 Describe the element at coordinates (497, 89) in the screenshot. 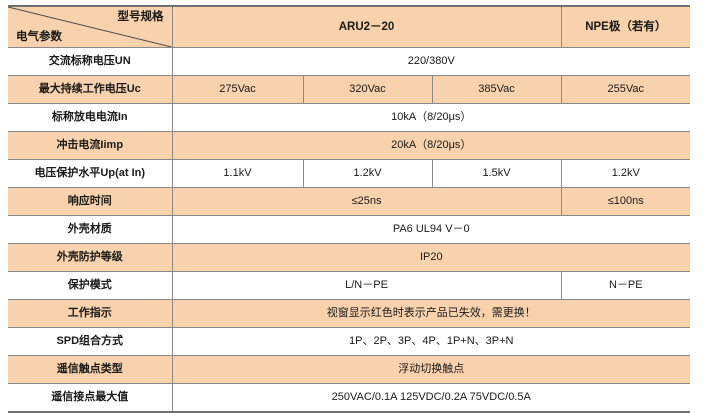

I see `row-value-3: 385Vac` at that location.